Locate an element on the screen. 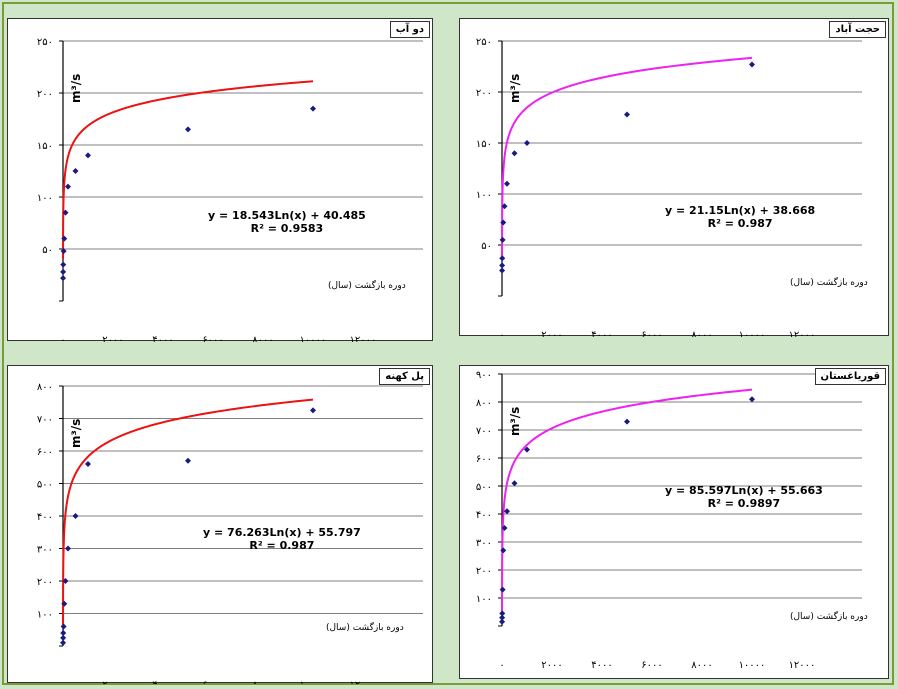 This screenshot has height=689, width=898. y-tick-label: ۳۰۰ is located at coordinates (45, 550).